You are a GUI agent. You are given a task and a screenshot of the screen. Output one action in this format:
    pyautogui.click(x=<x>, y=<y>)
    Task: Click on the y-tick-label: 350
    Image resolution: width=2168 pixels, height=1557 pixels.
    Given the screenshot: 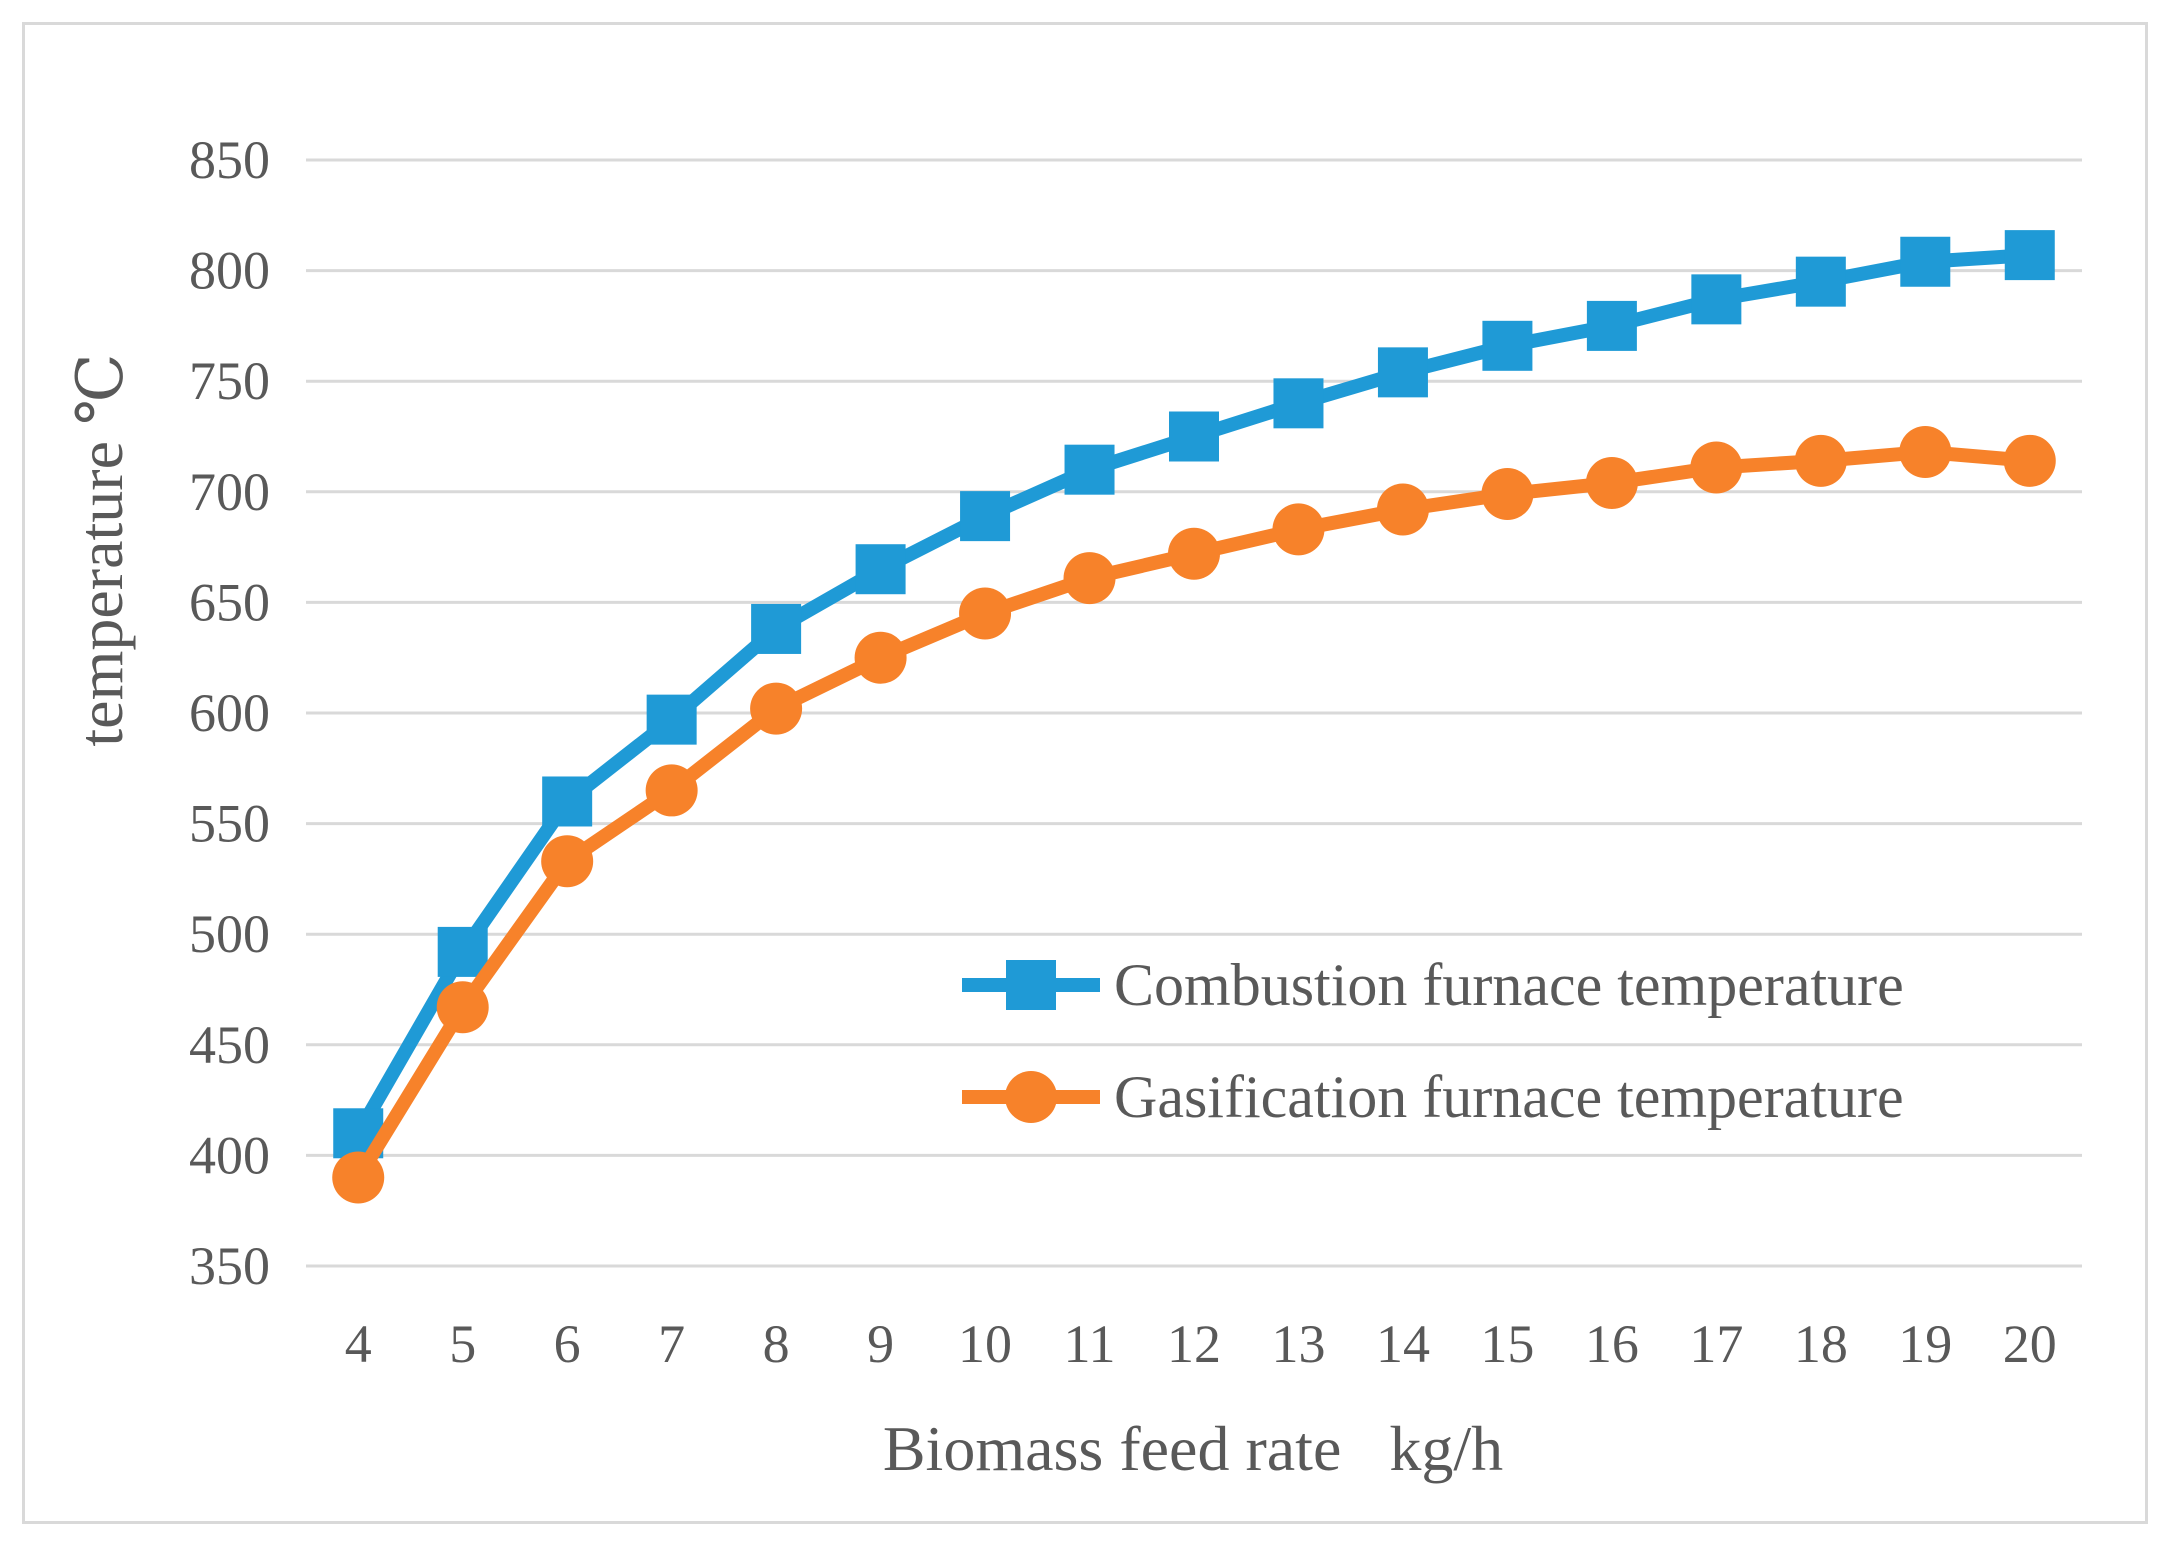 What is the action you would take?
    pyautogui.click(x=229, y=1266)
    